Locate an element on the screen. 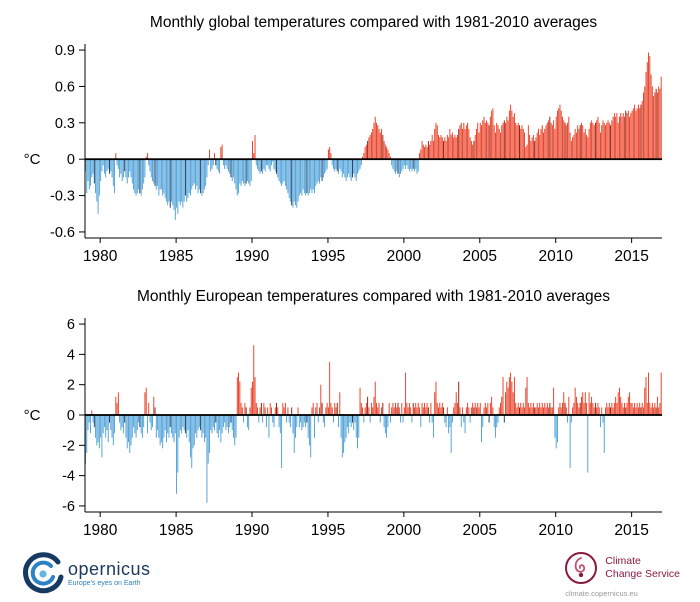 The image size is (700, 602). copernicus-text: opernicus Europe's eyes on Earth is located at coordinates (109, 573).